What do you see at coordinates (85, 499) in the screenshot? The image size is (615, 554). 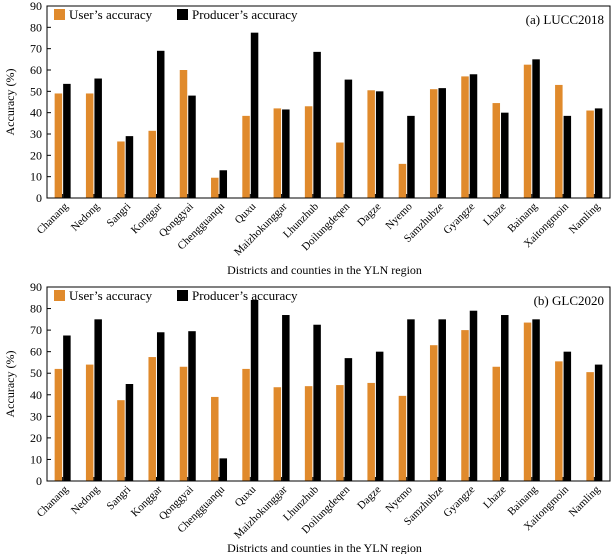 I see `x-tick-label: Nedong` at bounding box center [85, 499].